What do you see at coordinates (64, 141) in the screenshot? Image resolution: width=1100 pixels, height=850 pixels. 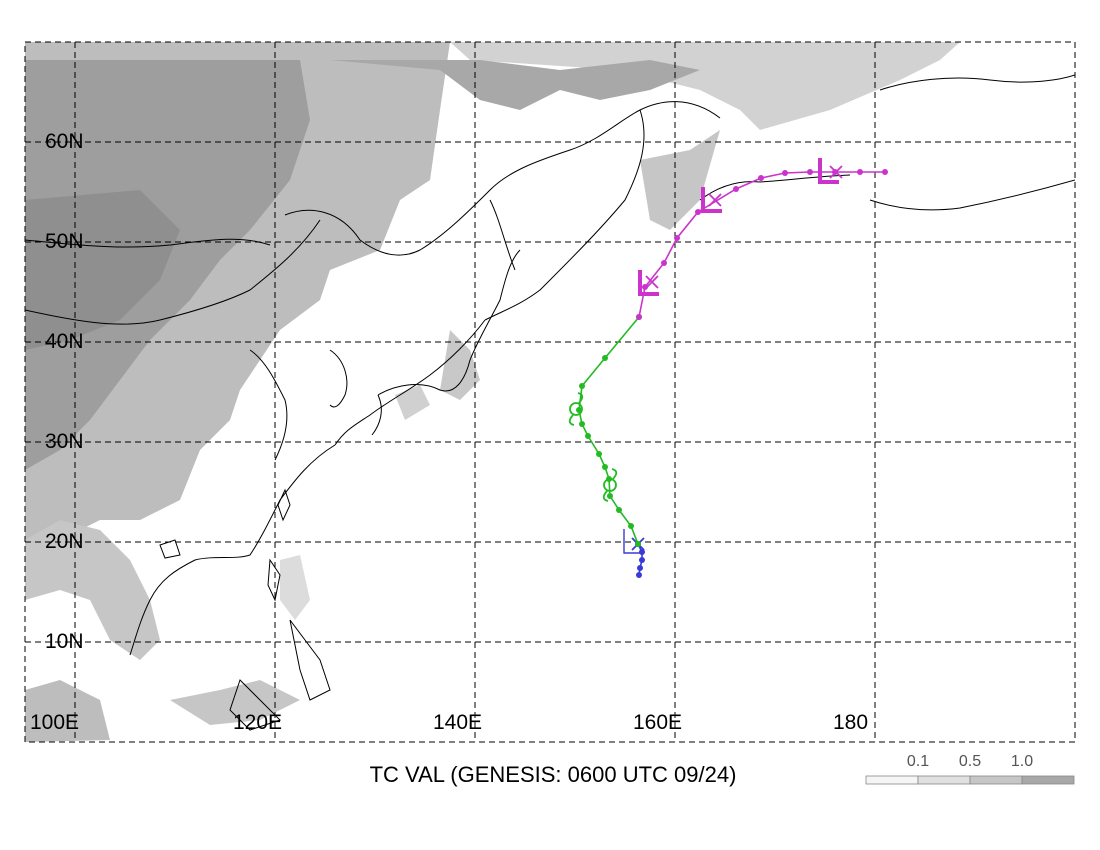 I see `lat-label-60: 60N` at bounding box center [64, 141].